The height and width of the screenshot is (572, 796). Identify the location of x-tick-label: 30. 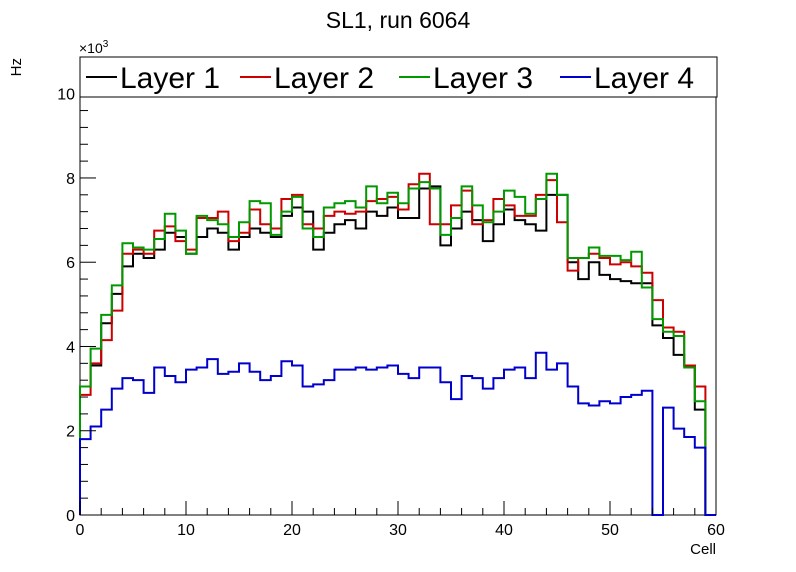
(398, 530).